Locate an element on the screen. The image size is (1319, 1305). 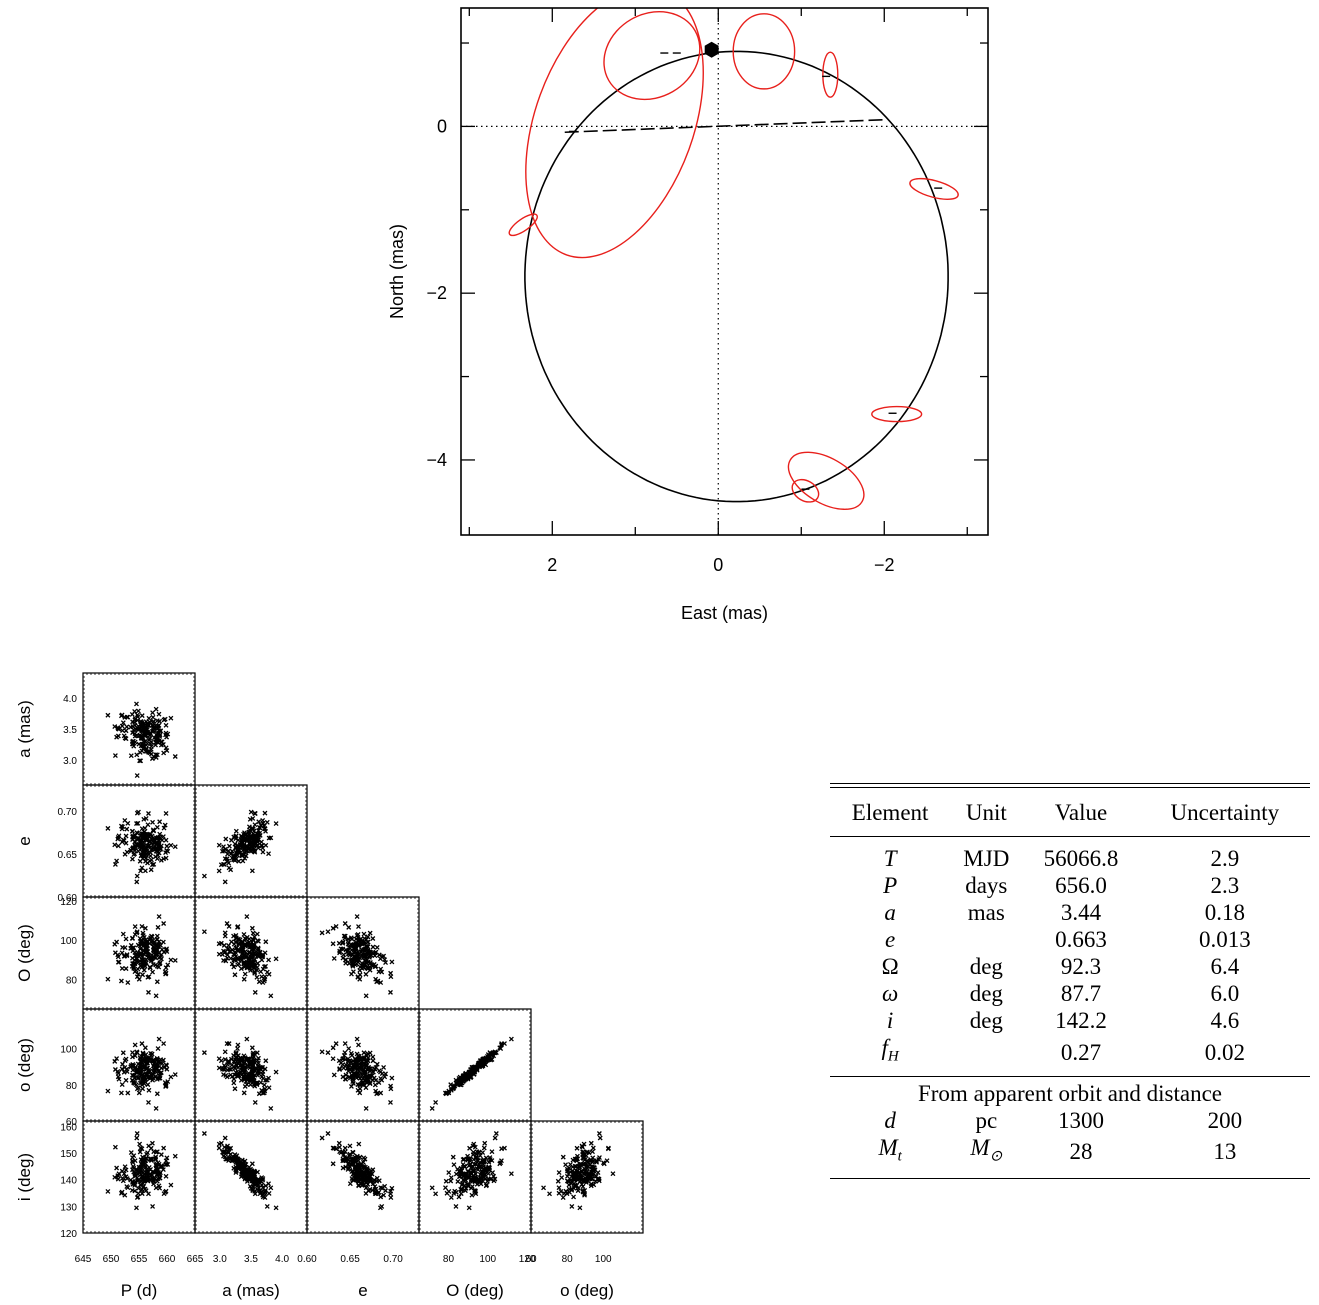
corner-panel is located at coordinates (475, 1065).